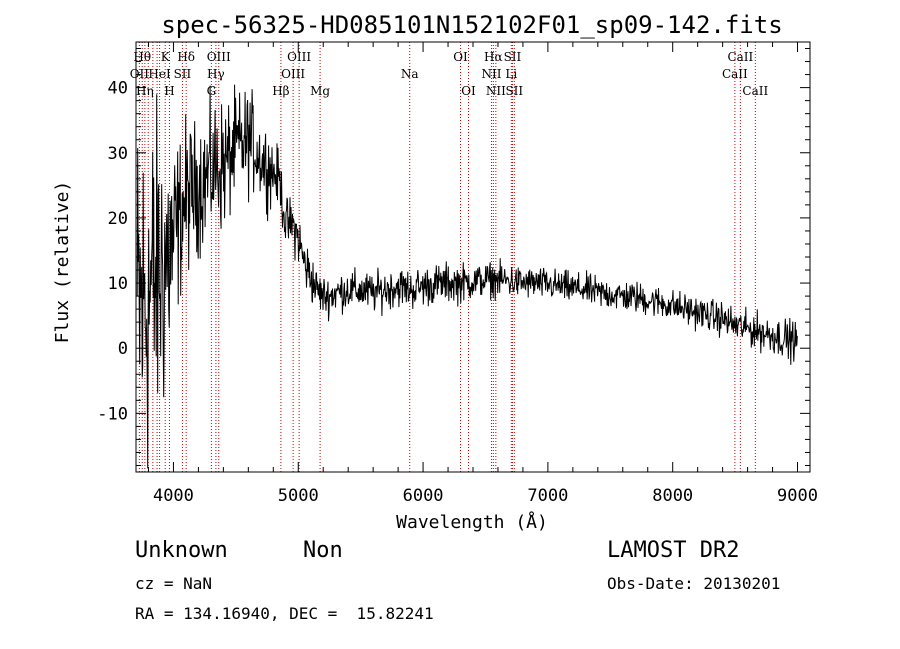  What do you see at coordinates (145, 91) in the screenshot?
I see `spectral-line-label: Hη` at bounding box center [145, 91].